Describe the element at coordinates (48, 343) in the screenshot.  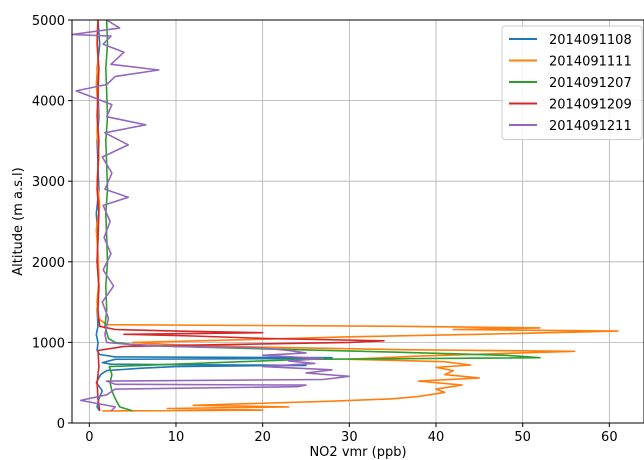
I see `y-tick-label: 1000` at that location.